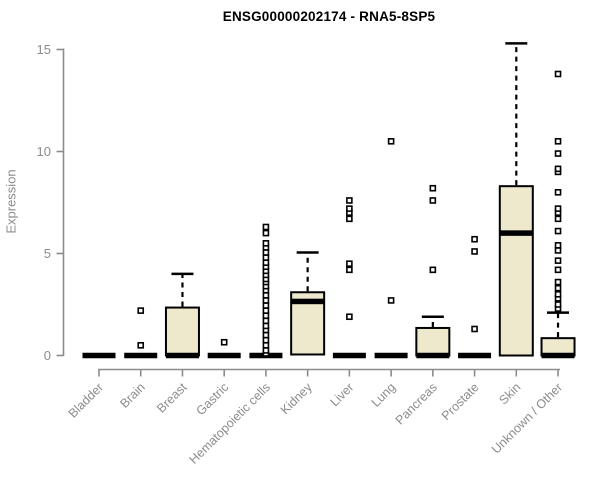  I want to click on boxplot-liver, so click(349, 278).